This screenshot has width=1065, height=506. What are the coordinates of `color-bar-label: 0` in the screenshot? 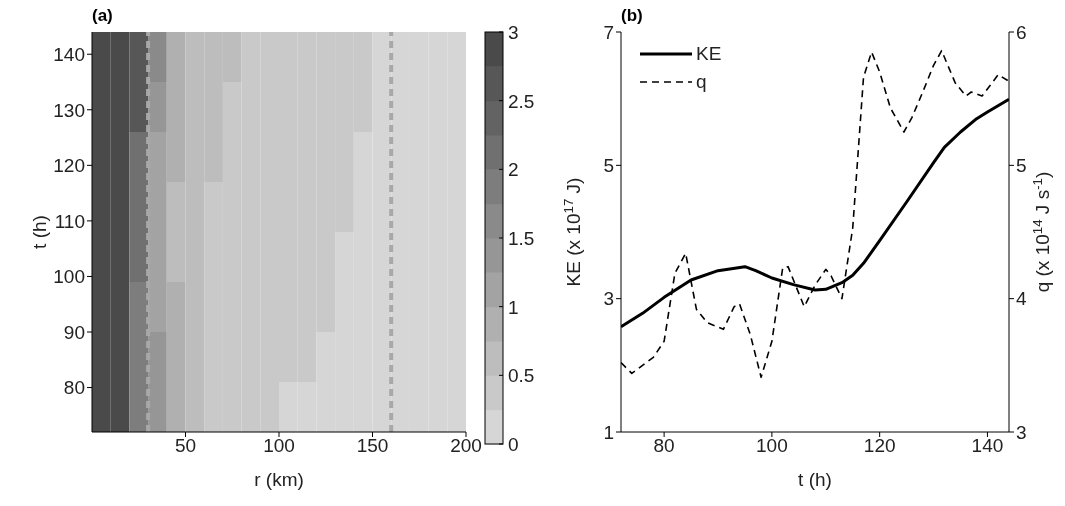 It's located at (513, 444).